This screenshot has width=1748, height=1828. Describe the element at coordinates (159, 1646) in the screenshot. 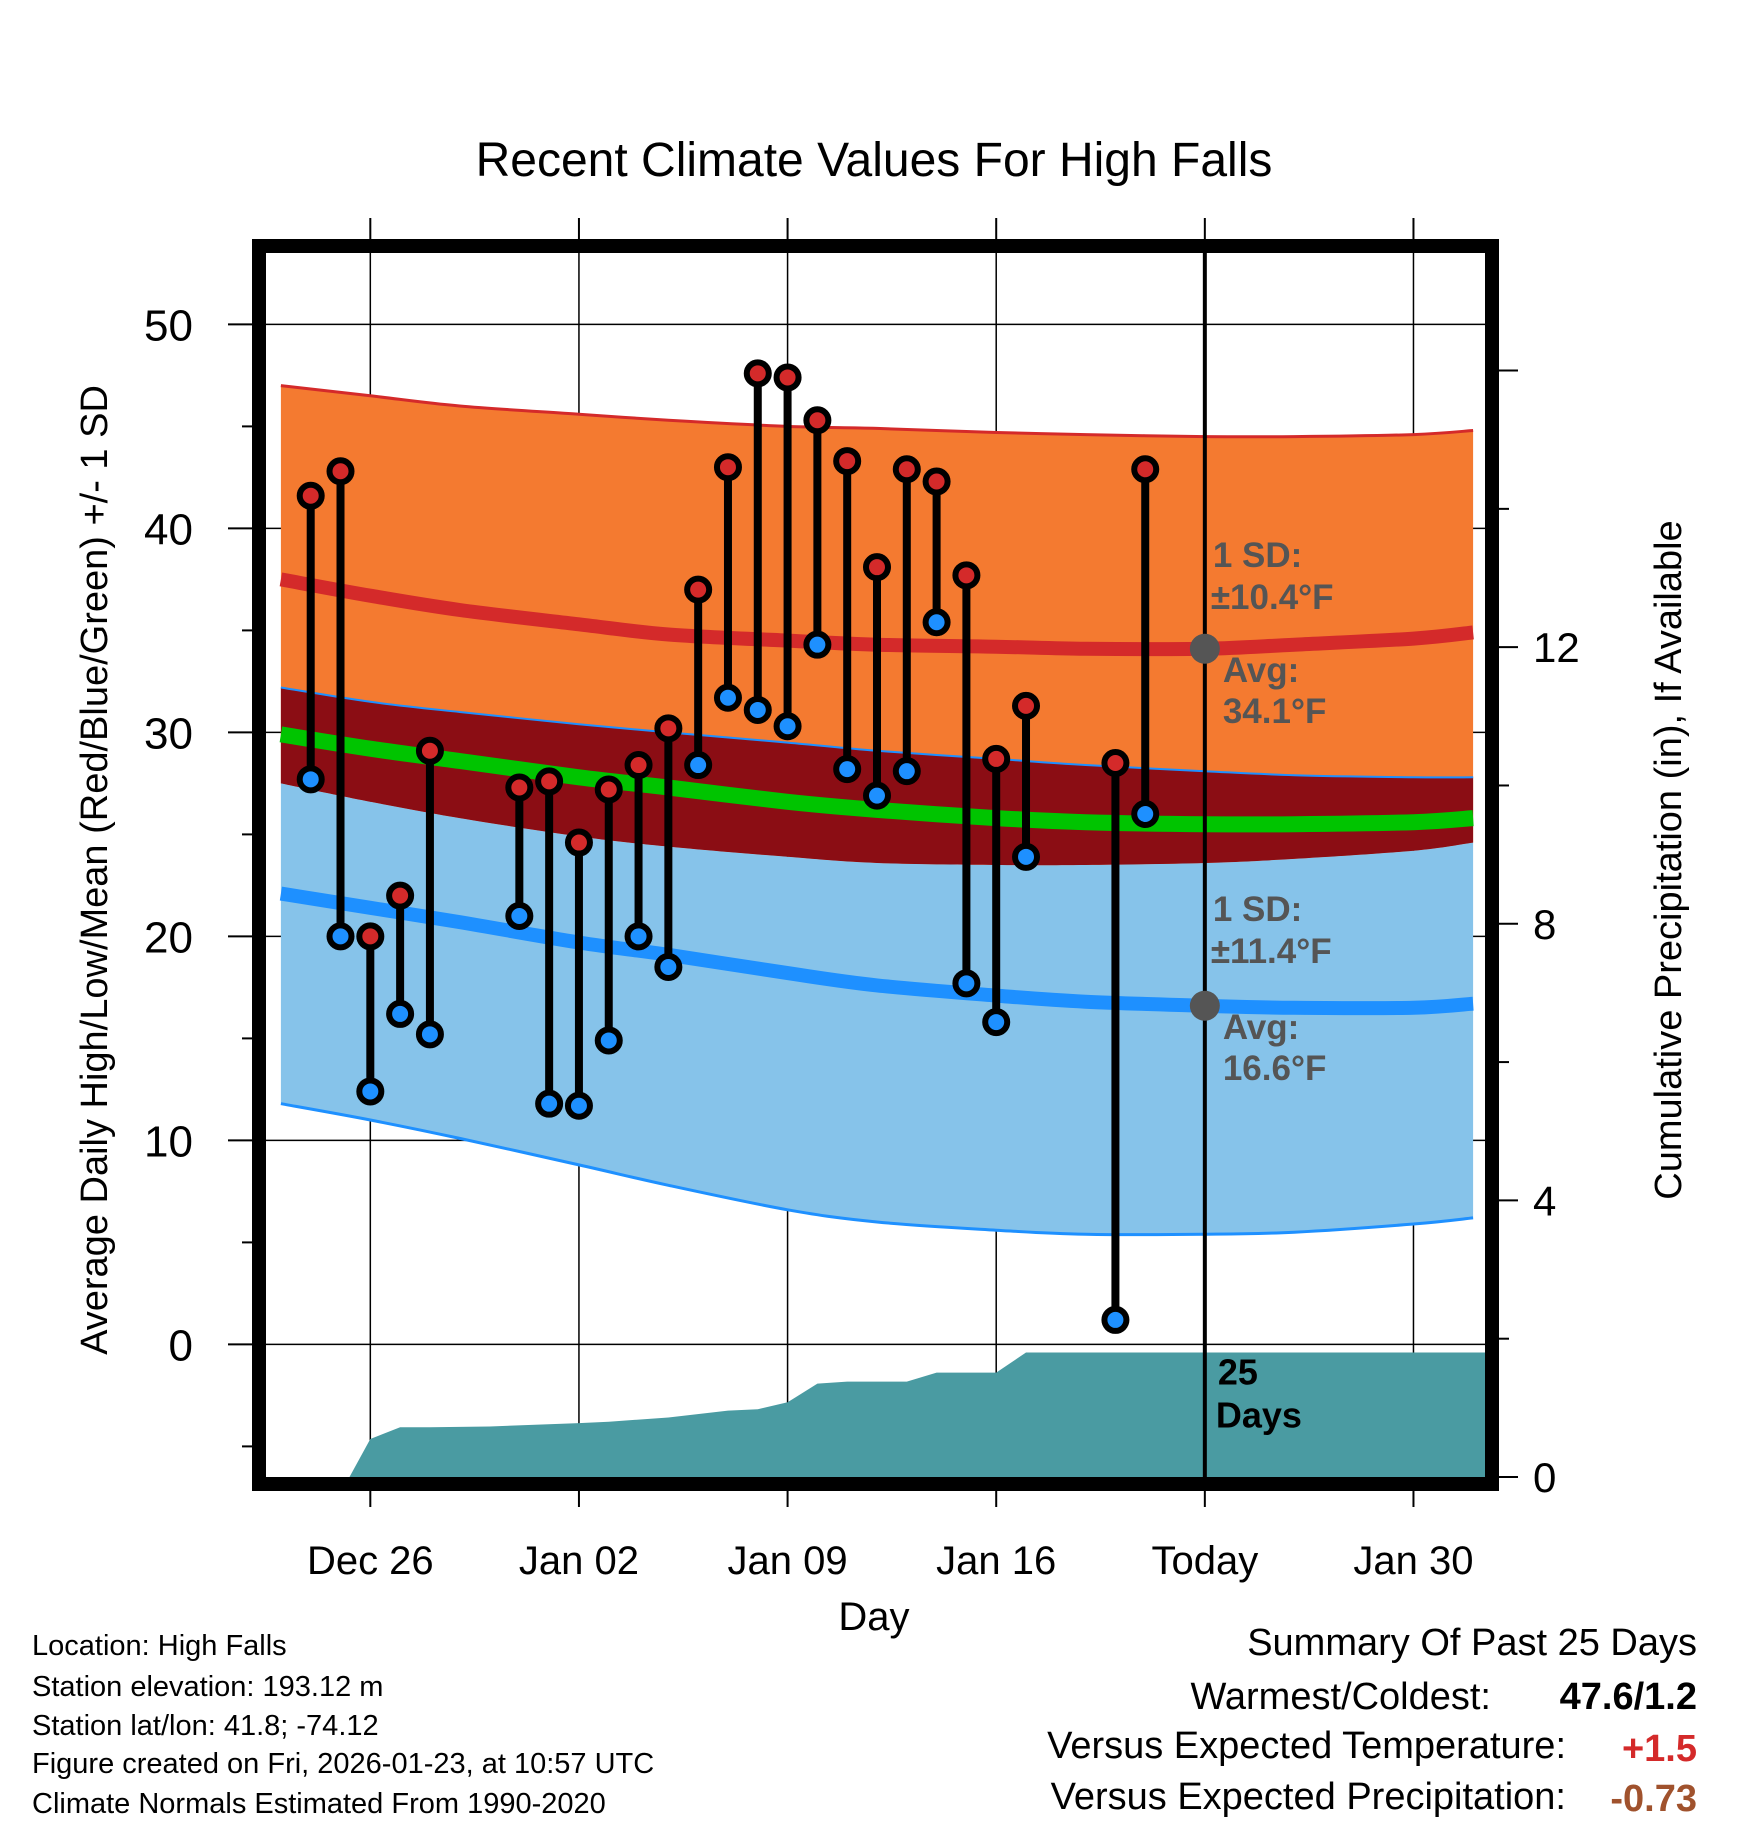

I see `location-text: Location: High Falls` at that location.